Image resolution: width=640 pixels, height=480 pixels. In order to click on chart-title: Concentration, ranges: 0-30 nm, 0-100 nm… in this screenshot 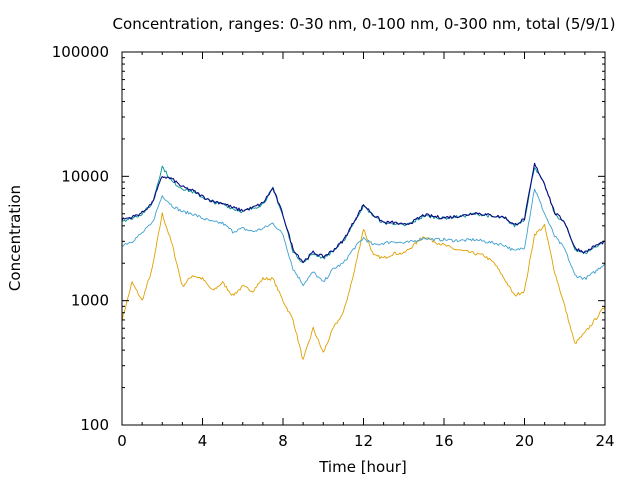, I will do `click(364, 24)`.